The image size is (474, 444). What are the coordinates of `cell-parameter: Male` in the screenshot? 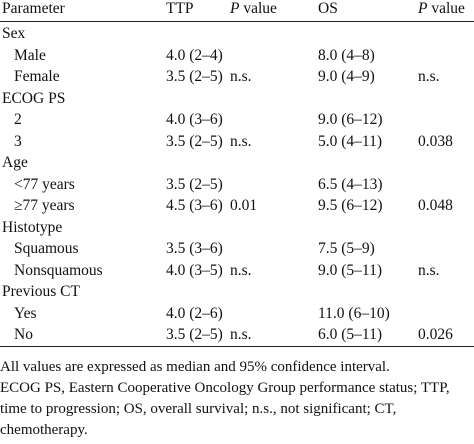 It's located at (30, 55).